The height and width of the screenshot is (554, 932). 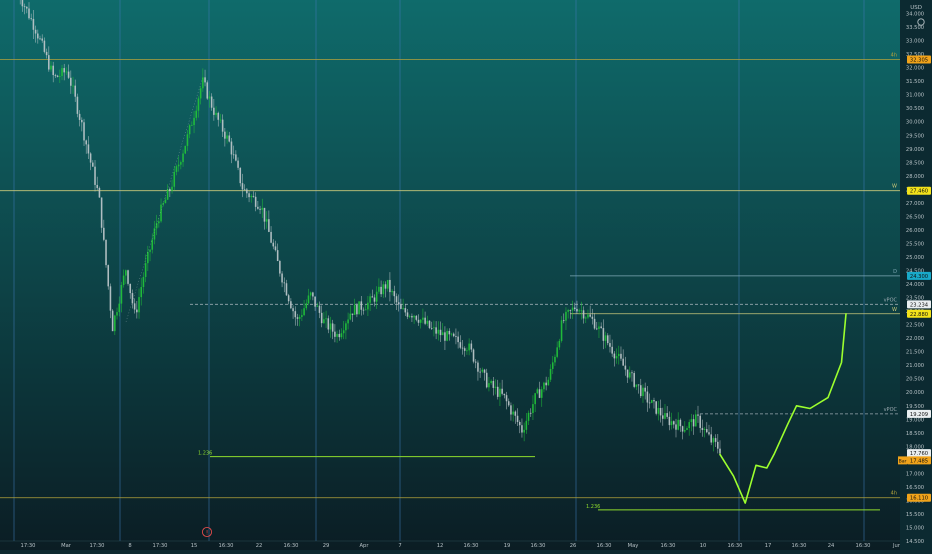 I want to click on badge-4h-top-bg, so click(x=919, y=59).